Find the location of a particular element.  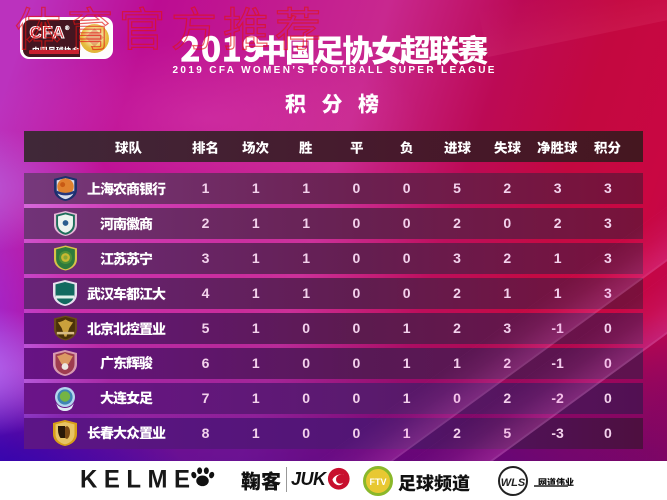

svg-text: FTV is located at coordinates (378, 482).